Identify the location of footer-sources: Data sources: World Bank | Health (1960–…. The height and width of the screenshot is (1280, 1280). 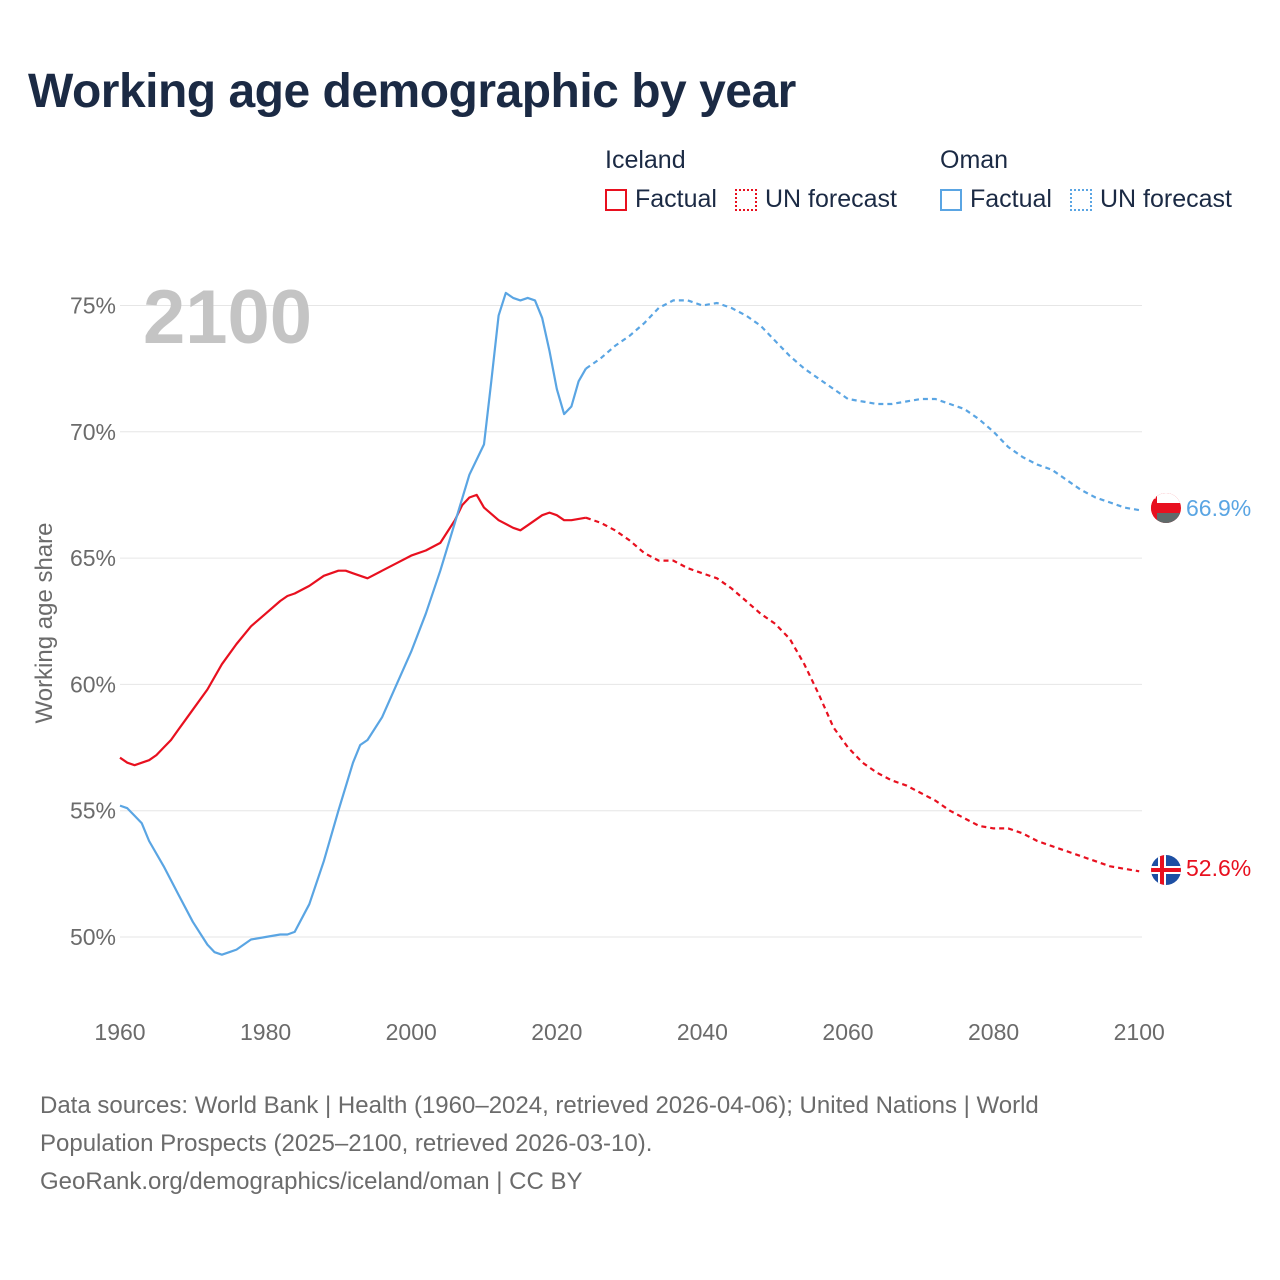
(640, 1144).